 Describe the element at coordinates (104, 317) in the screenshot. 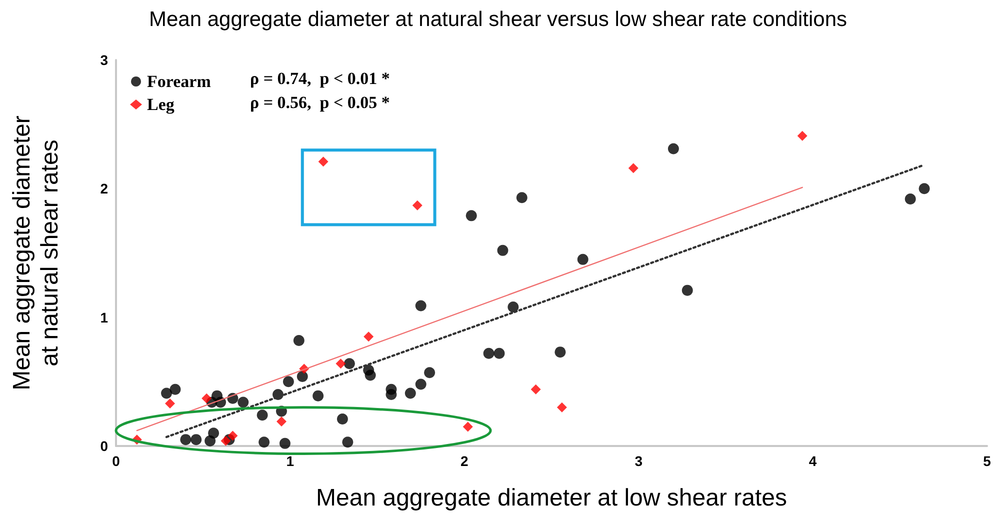

I see `y-tick-label: 1` at that location.